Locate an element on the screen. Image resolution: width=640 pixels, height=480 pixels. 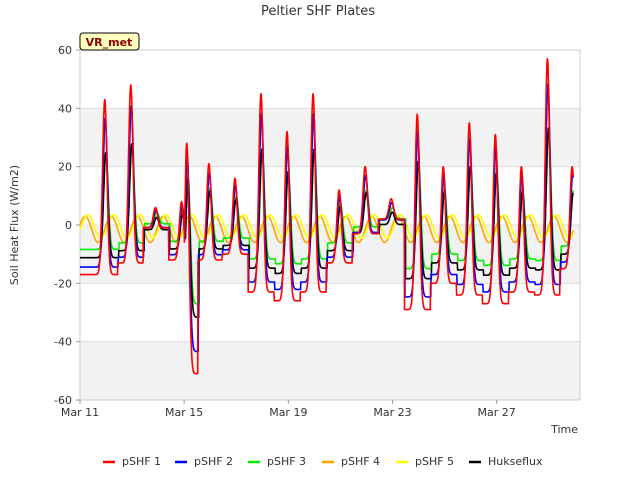
site-badge: VR_met is located at coordinates (109, 41).